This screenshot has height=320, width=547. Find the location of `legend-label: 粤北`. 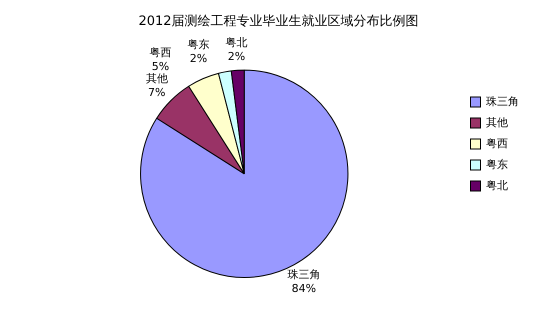

legend-label: 粤北 is located at coordinates (497, 185).